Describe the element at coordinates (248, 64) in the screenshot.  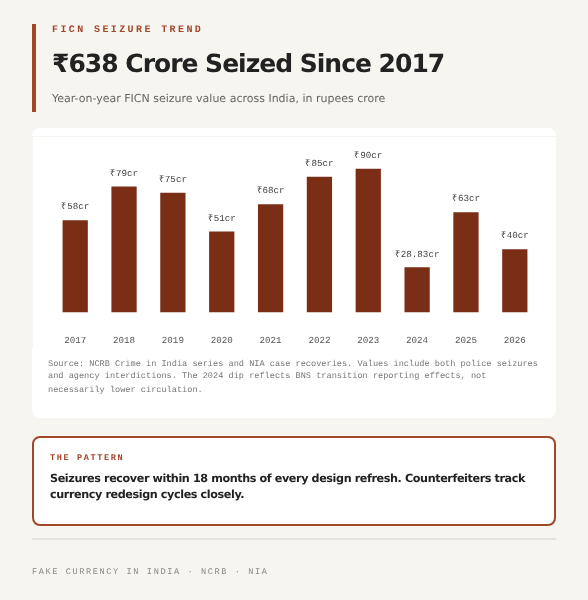
I see `chart-title: ₹638 Crore Seized Since 2017` at that location.